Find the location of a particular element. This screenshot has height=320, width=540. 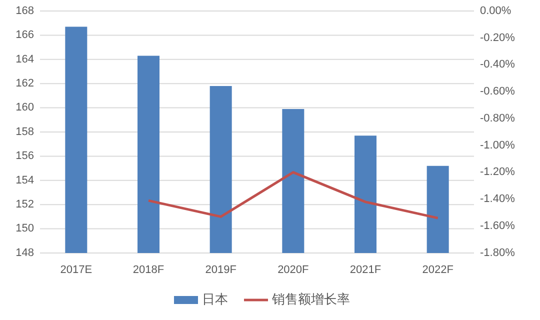

y-tick-label: 150 is located at coordinates (25, 228).